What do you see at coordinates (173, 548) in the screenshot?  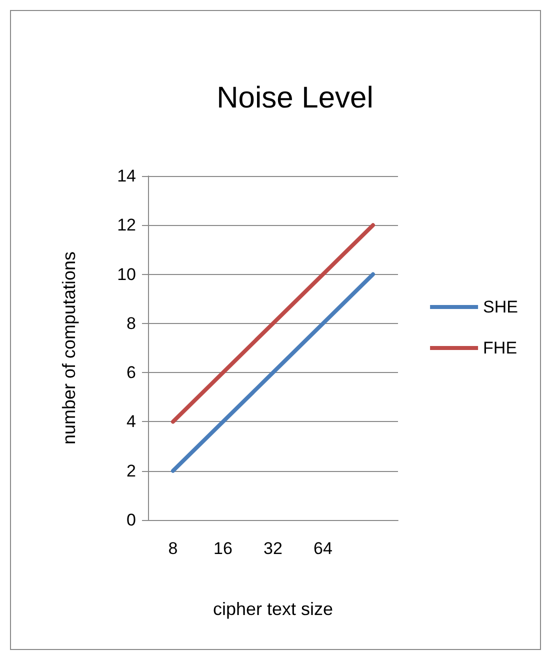 I see `x-tick-label: 8` at bounding box center [173, 548].